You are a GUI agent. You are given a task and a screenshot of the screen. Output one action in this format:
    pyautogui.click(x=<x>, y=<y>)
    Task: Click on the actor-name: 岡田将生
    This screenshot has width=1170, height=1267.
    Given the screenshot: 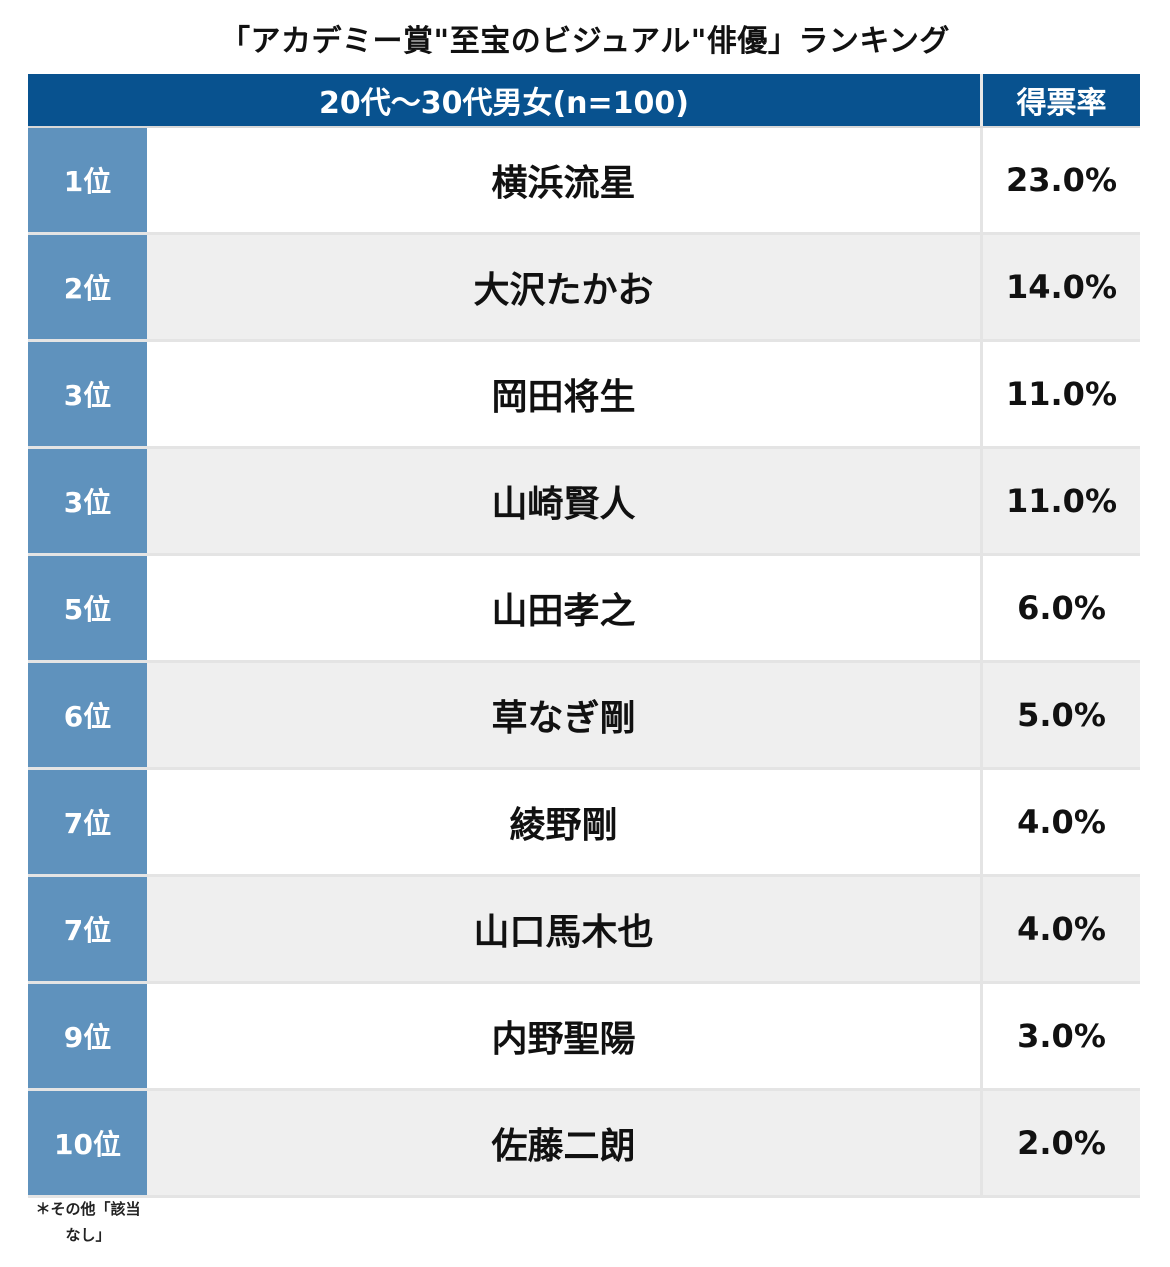 What is the action you would take?
    pyautogui.click(x=565, y=394)
    